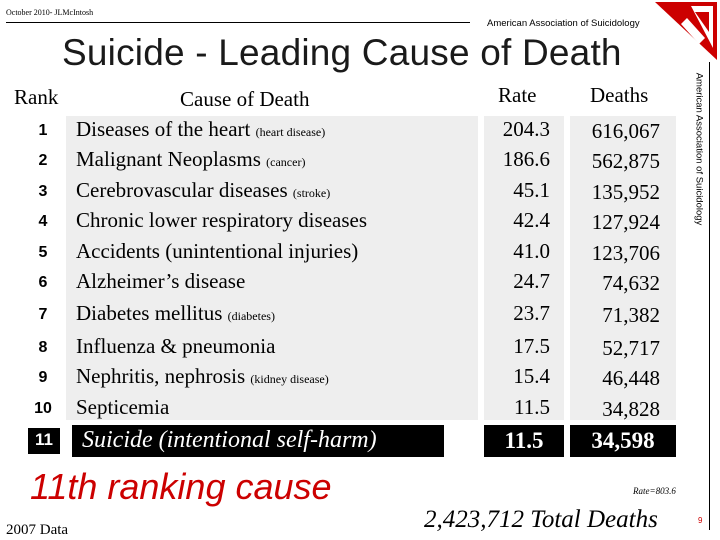 The image size is (720, 540). What do you see at coordinates (686, 31) in the screenshot?
I see `aas-logo-icon` at bounding box center [686, 31].